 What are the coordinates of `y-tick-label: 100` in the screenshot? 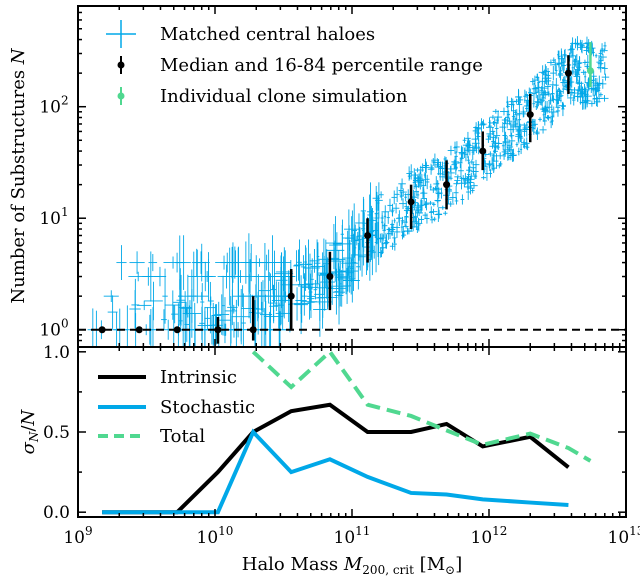 It's located at (53, 329).